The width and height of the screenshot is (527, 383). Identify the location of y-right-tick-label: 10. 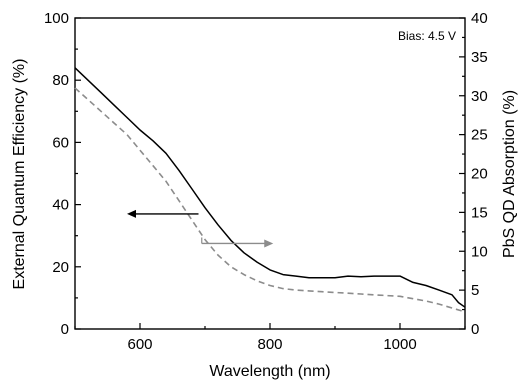
(479, 251).